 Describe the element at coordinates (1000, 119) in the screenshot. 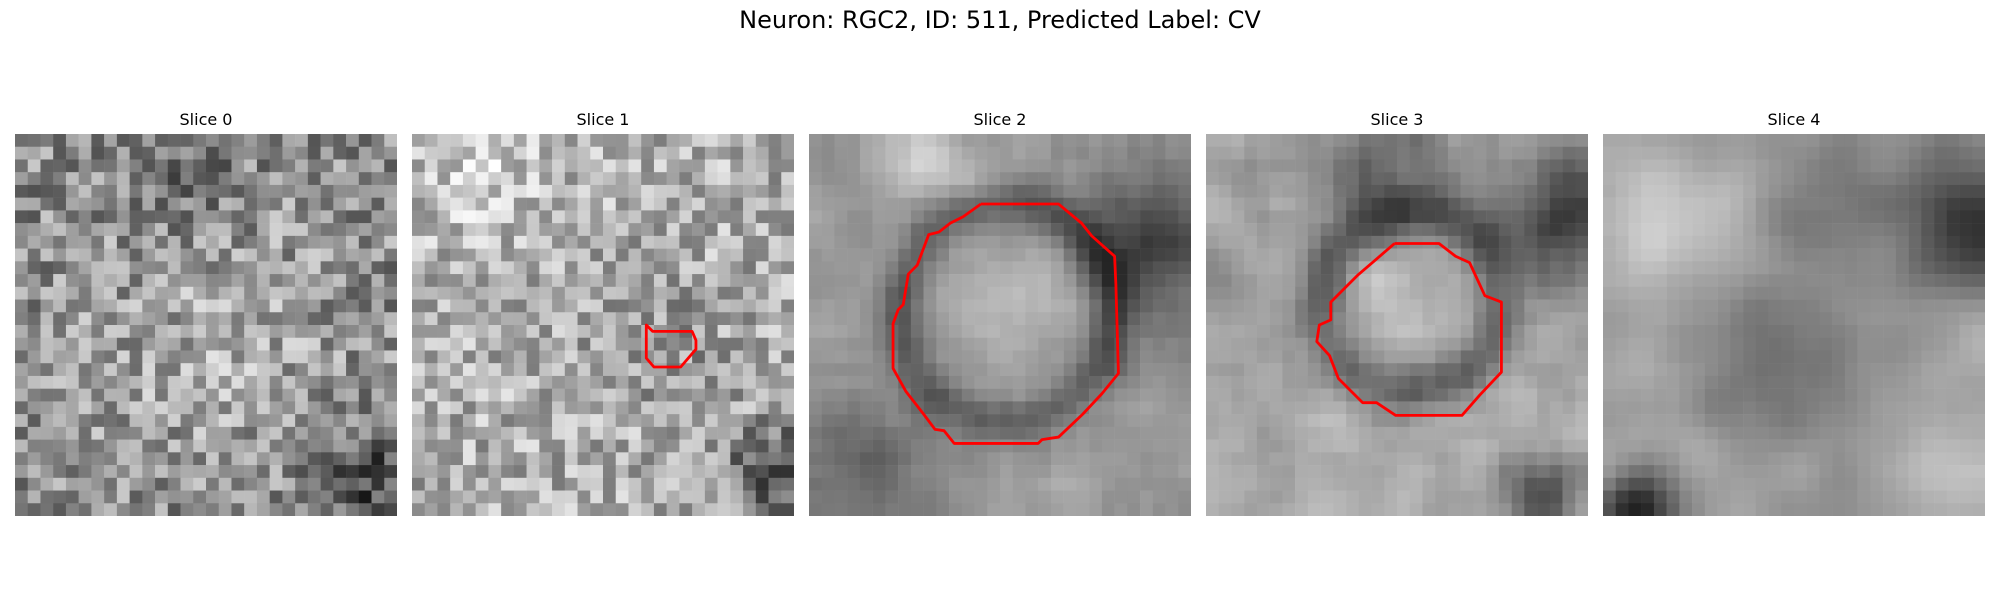

I see `slice-title-2: Slice 2` at that location.